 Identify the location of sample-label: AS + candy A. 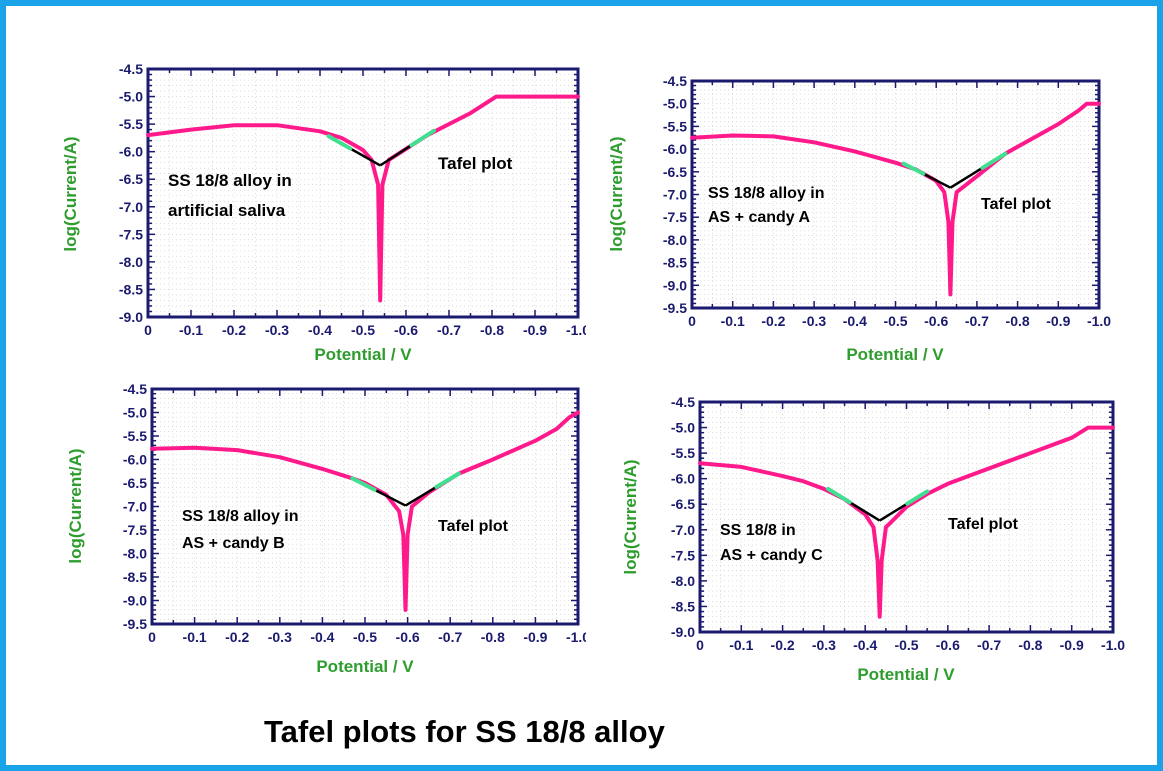
(759, 217).